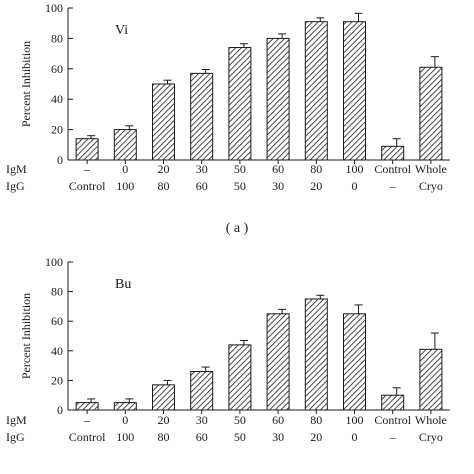 The image size is (474, 474). Describe the element at coordinates (121, 30) in the screenshot. I see `panel-label: Vi` at that location.